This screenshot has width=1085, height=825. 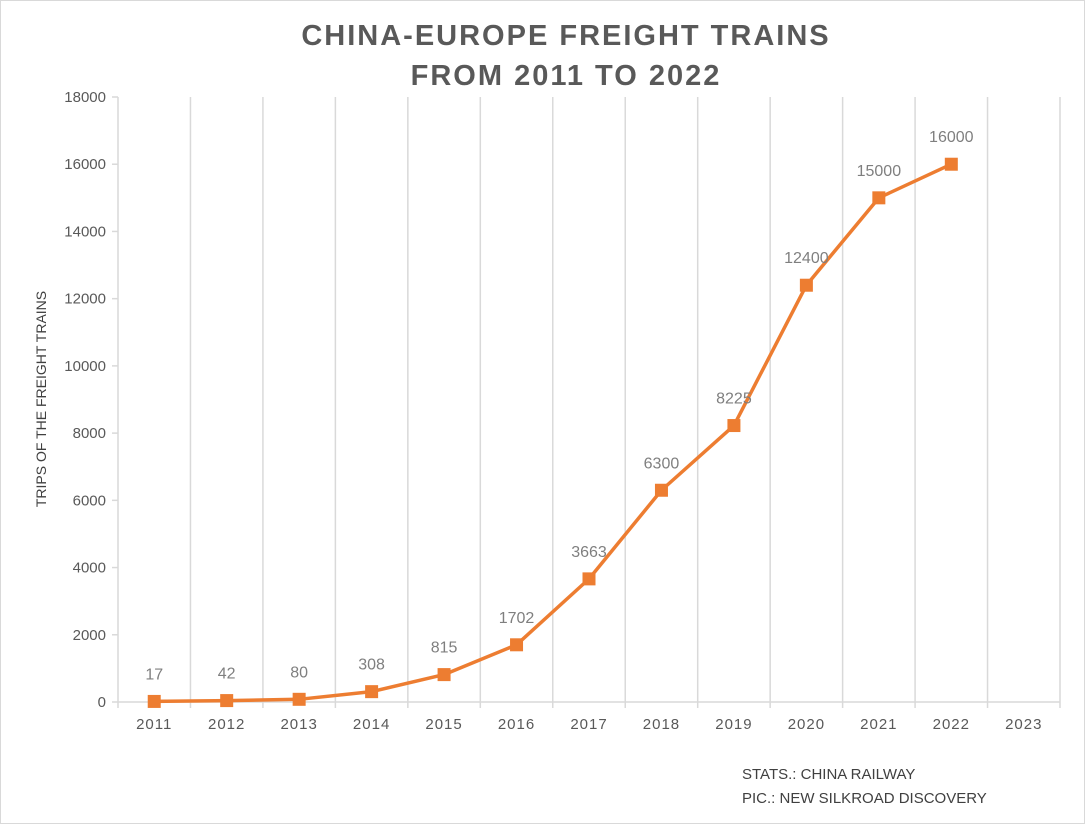 What do you see at coordinates (951, 724) in the screenshot?
I see `x-tick-label: 2022` at bounding box center [951, 724].